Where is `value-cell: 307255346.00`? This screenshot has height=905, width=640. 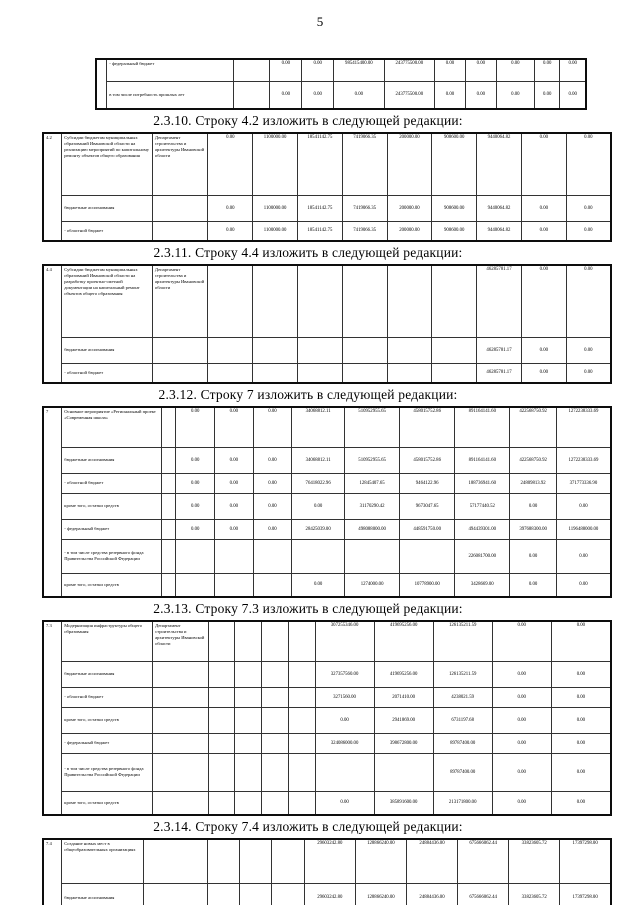
value-cell: 307255346.00 is located at coordinates (344, 641).